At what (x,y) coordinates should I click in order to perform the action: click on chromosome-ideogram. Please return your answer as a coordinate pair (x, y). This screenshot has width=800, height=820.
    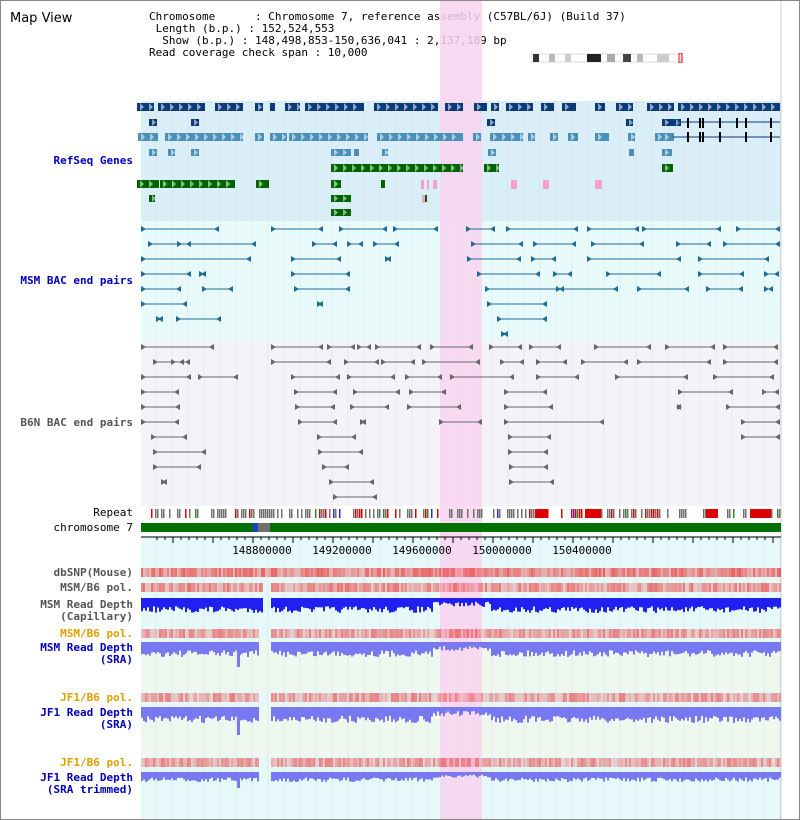
    Looking at the image, I should click on (607, 58).